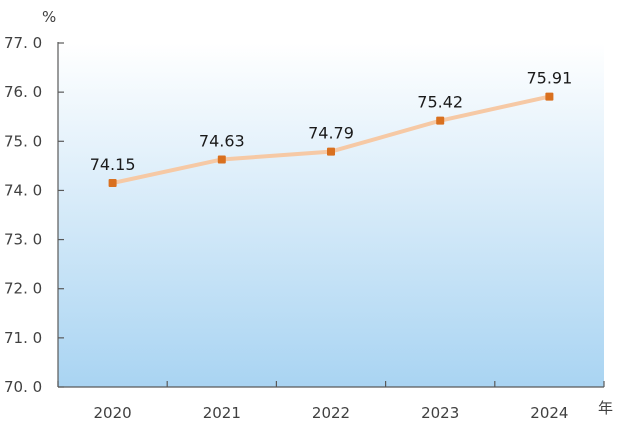  What do you see at coordinates (23, 338) in the screenshot?
I see `y-tick-label: 71. 0` at bounding box center [23, 338].